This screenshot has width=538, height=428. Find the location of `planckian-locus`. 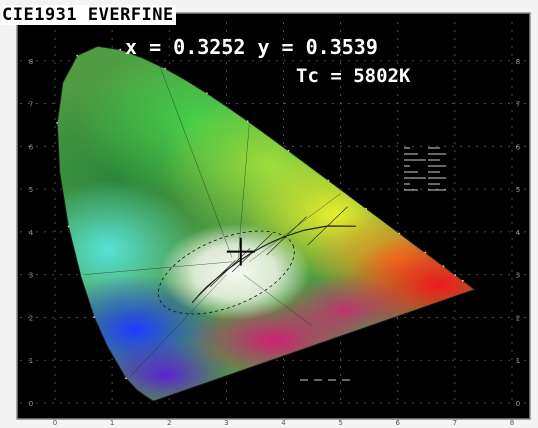

planckian-locus is located at coordinates (273, 264).